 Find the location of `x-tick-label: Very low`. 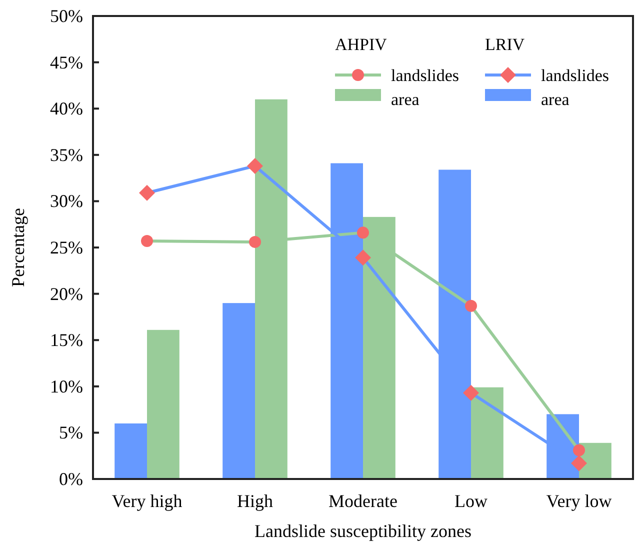

x-tick-label: Very low is located at coordinates (579, 501).